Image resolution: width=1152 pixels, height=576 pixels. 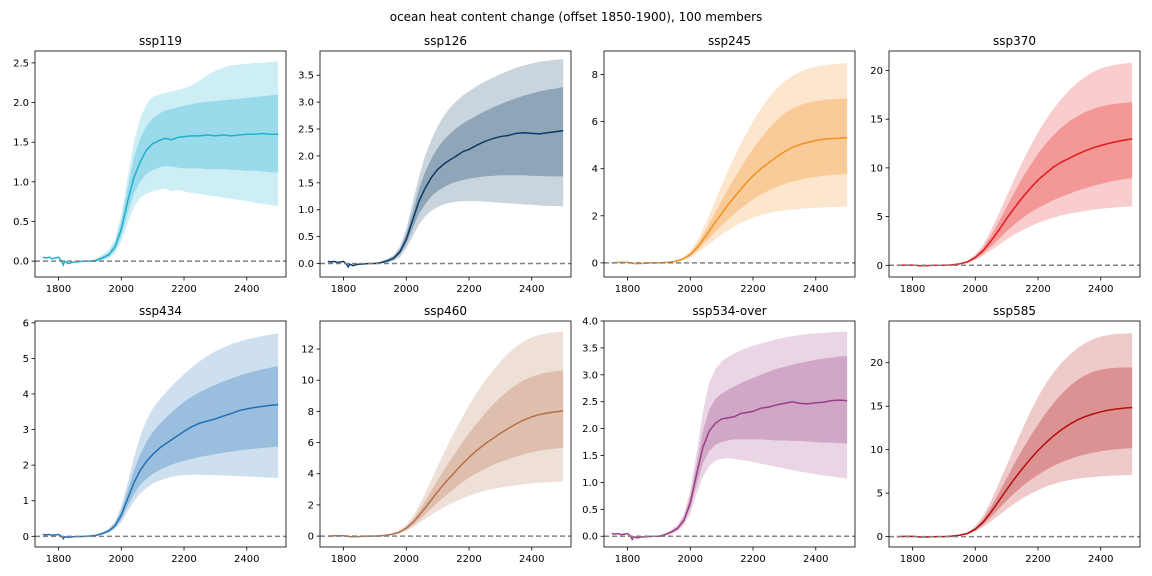 I want to click on subplot-title: ssp460, so click(x=445, y=311).